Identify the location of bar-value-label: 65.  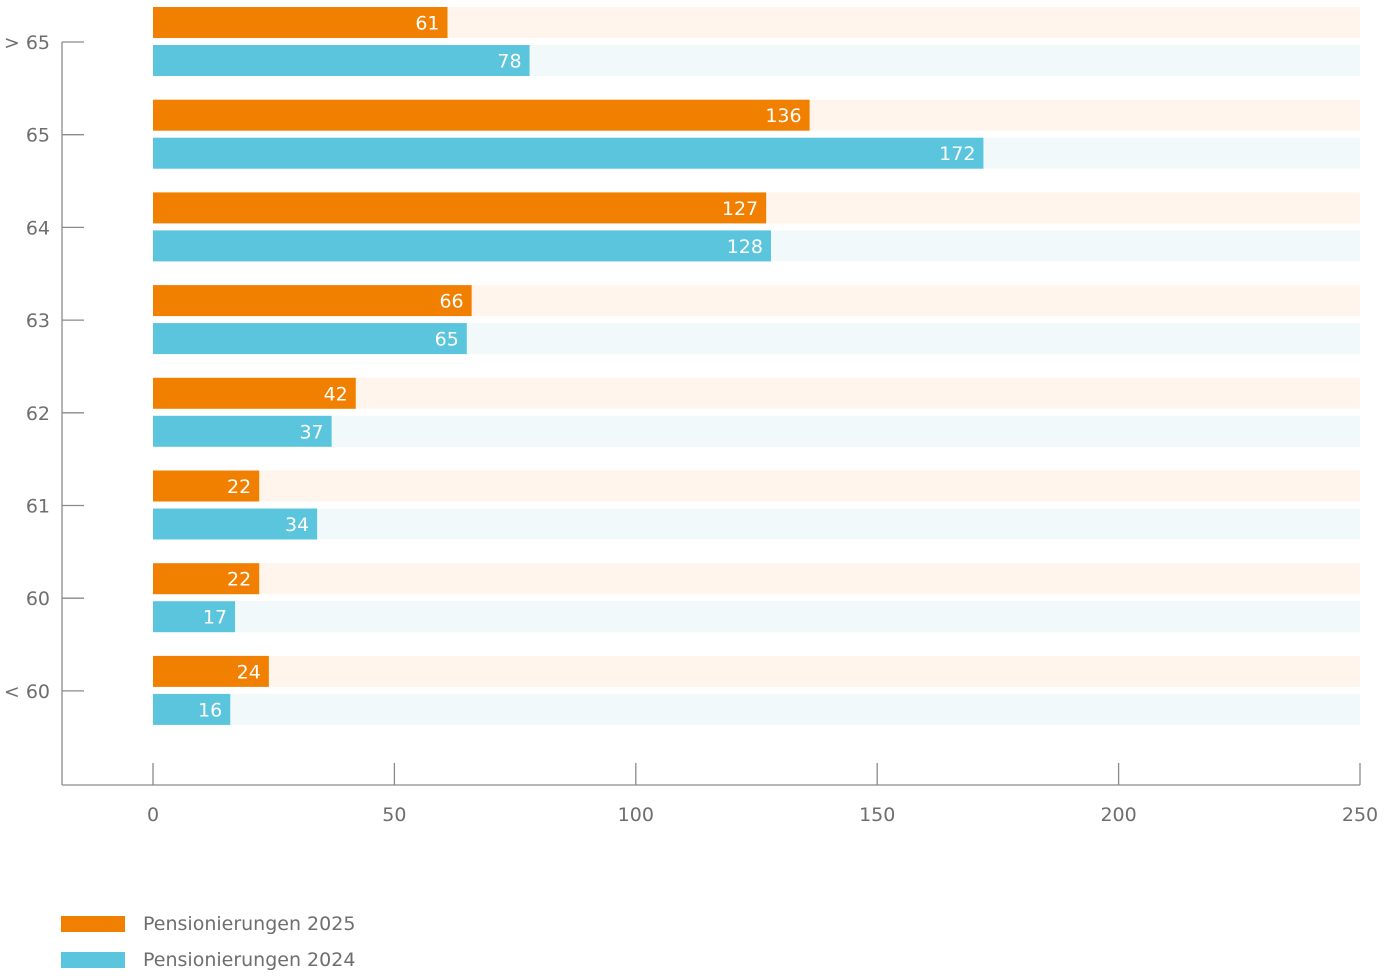
(447, 340).